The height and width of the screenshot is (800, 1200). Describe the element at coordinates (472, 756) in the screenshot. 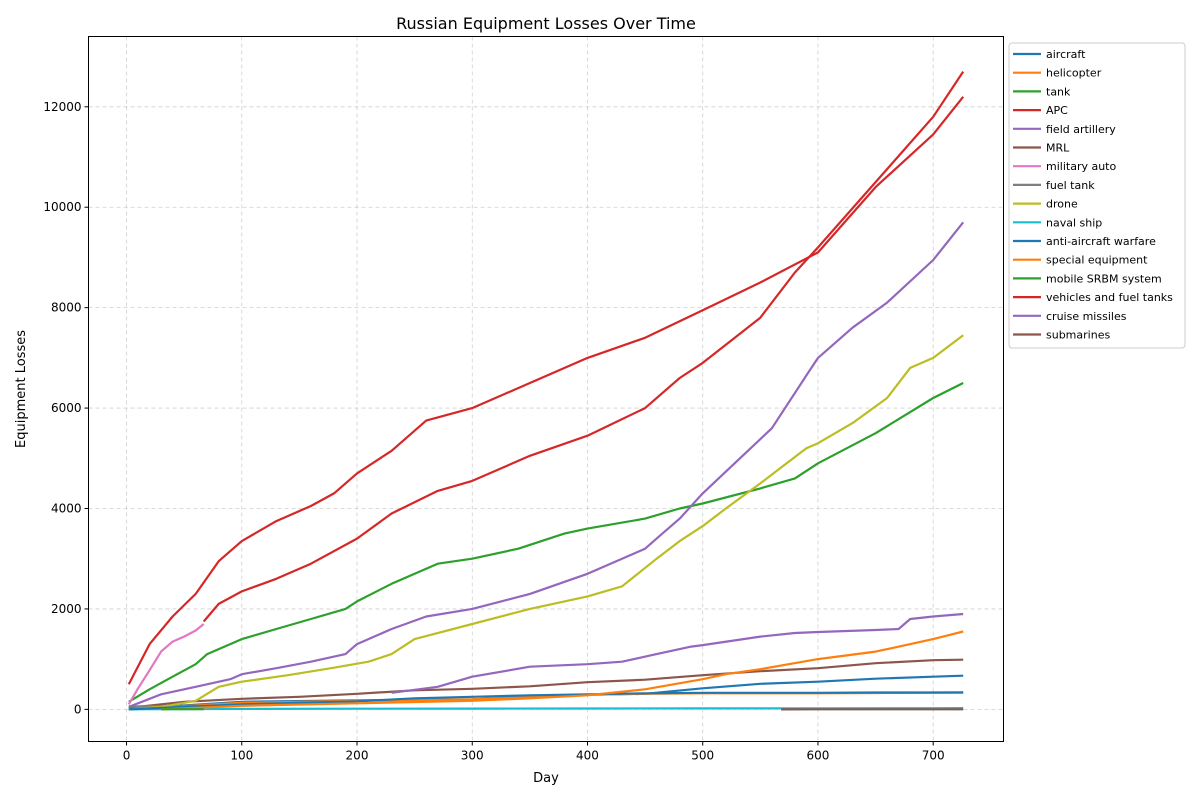

I see `x-tick-label: 300` at that location.